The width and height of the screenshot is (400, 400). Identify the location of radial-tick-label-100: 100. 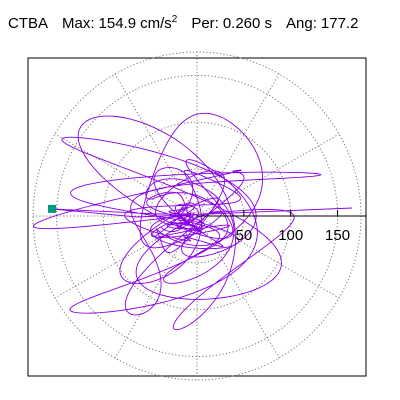
(290, 235).